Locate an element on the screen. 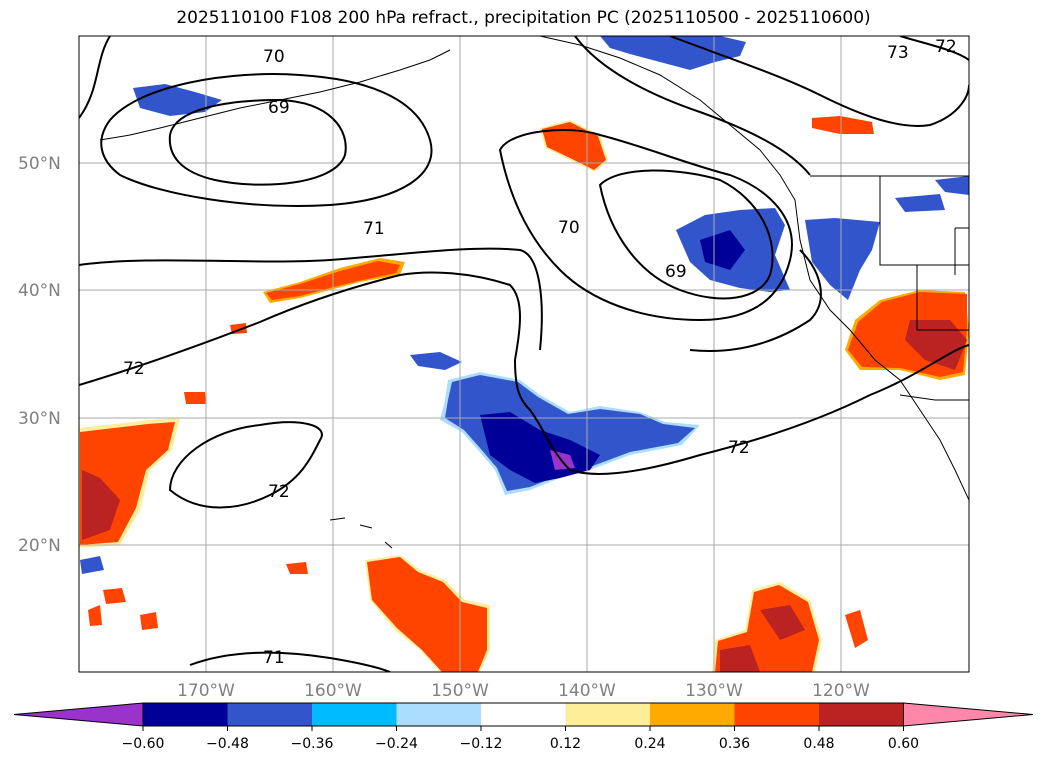 The height and width of the screenshot is (765, 1047). longitude-labels: 170°W 160°W 150°W 140°W 130°W 120°W is located at coordinates (523, 691).